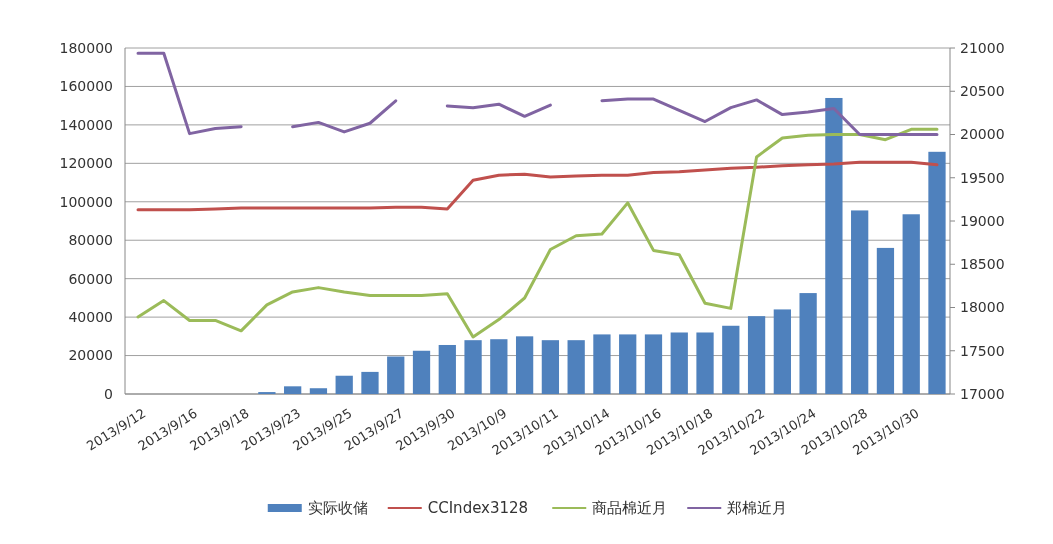  What do you see at coordinates (982, 134) in the screenshot?
I see `y2-tick-label: 20000` at bounding box center [982, 134].